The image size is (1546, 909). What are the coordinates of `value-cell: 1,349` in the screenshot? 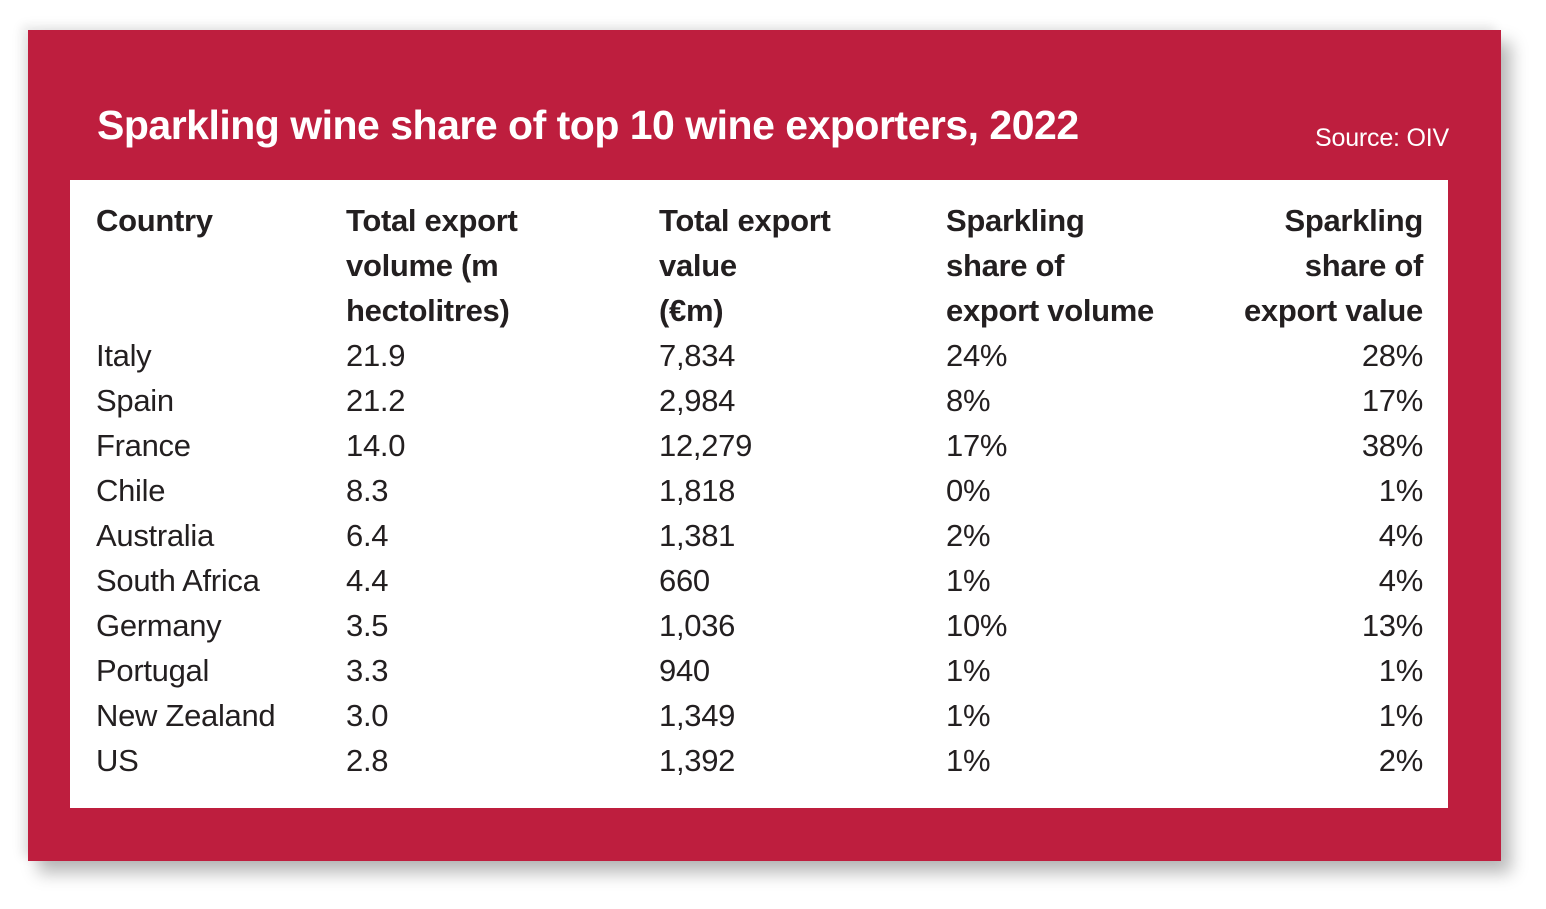 It's located at (697, 715).